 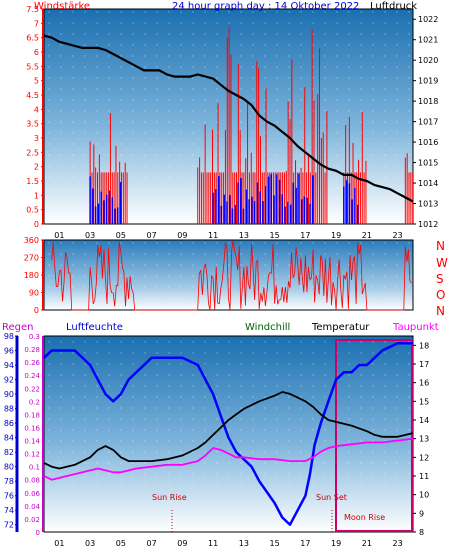 What do you see at coordinates (9, 409) in the screenshot?
I see `humidity-tick-label: 88` at bounding box center [9, 409].